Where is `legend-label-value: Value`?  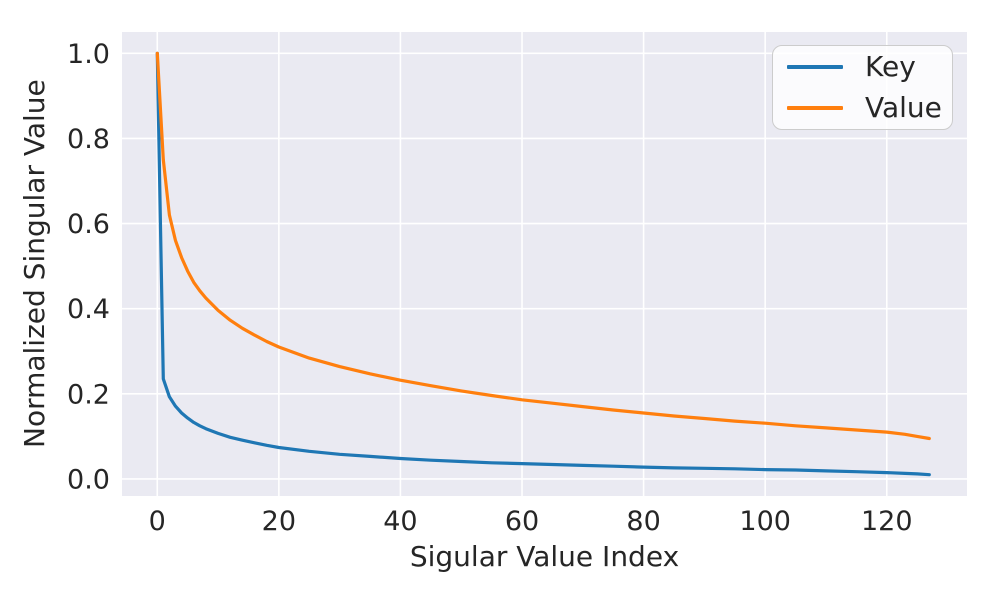
legend-label-value: Value is located at coordinates (903, 107).